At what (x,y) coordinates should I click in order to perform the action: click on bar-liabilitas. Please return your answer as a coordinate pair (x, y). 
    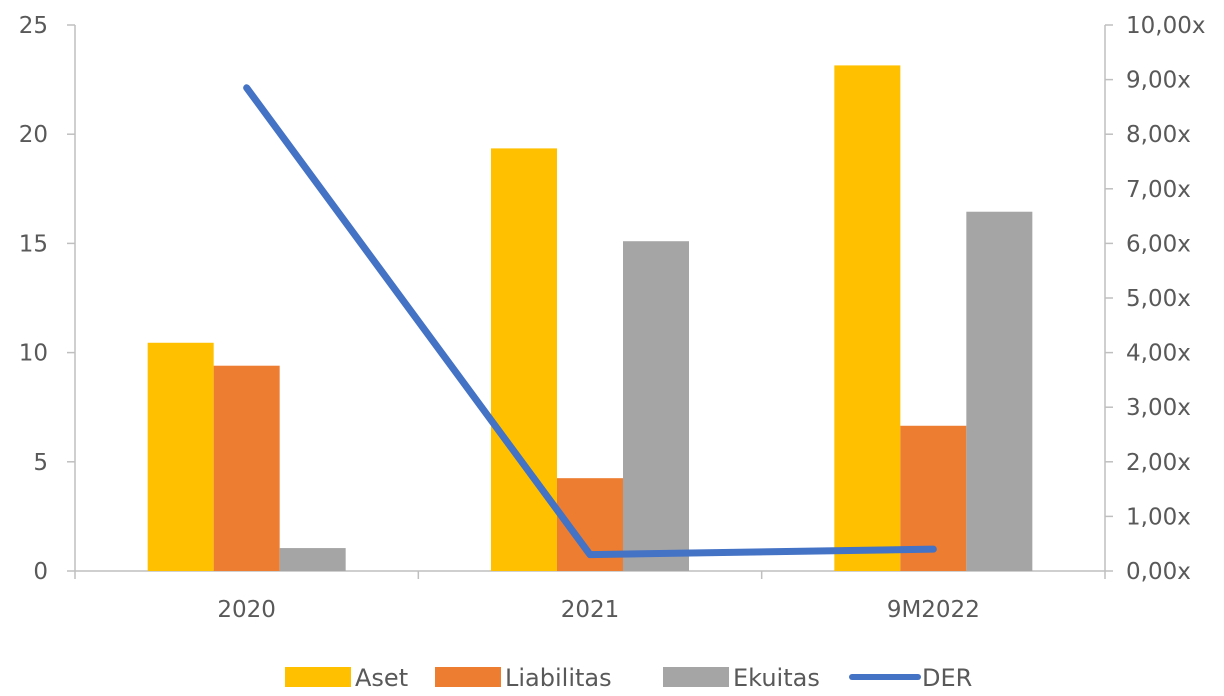
    Looking at the image, I should click on (246, 468).